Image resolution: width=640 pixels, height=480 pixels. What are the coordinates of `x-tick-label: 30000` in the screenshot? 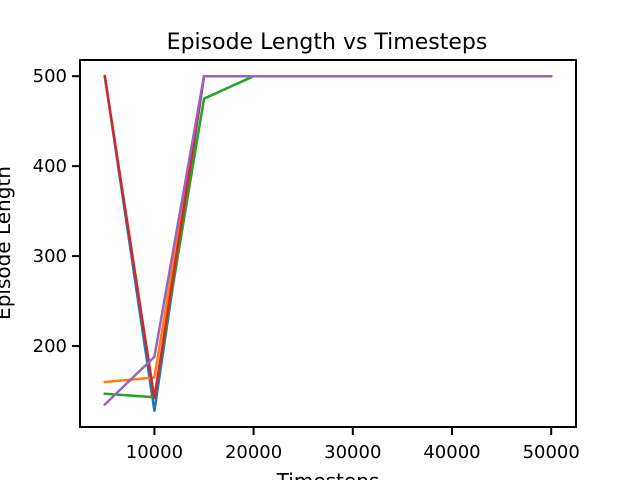 It's located at (352, 452).